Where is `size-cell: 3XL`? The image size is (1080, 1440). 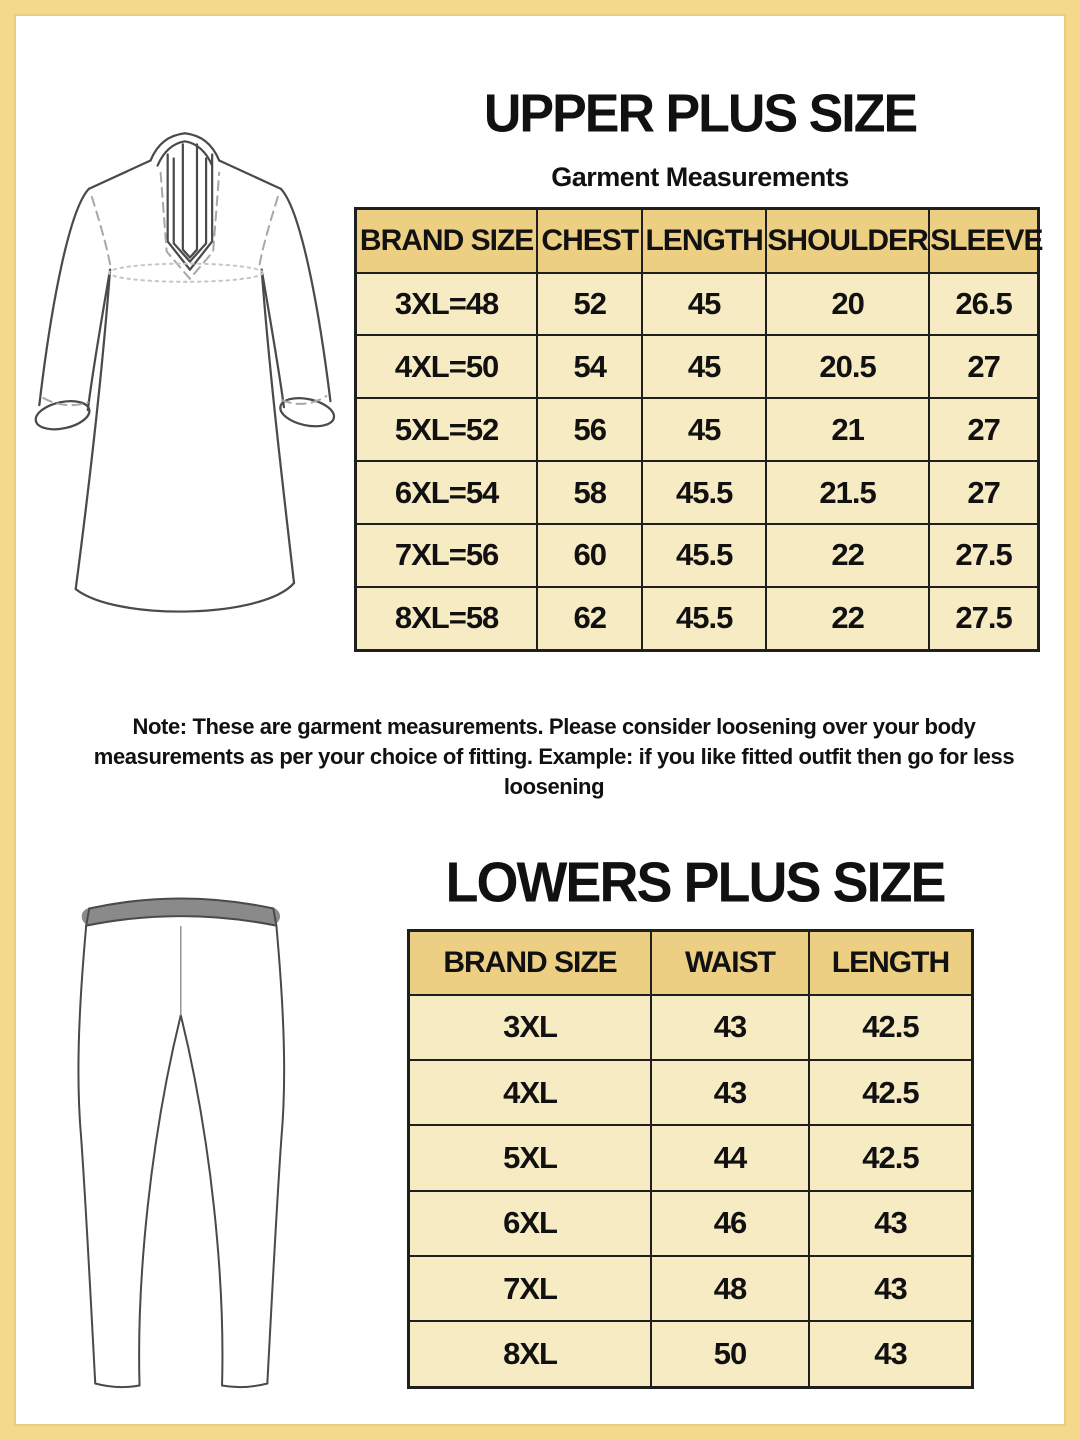
size-cell: 3XL is located at coordinates (530, 1027).